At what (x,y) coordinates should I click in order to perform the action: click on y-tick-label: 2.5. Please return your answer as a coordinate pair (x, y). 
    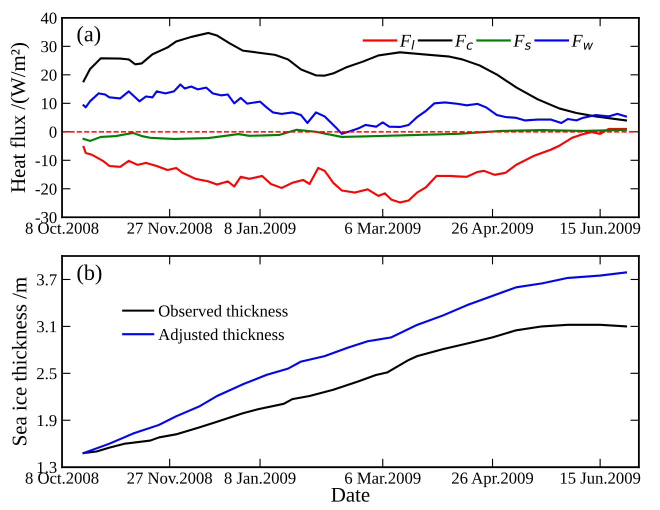
    Looking at the image, I should click on (47, 374).